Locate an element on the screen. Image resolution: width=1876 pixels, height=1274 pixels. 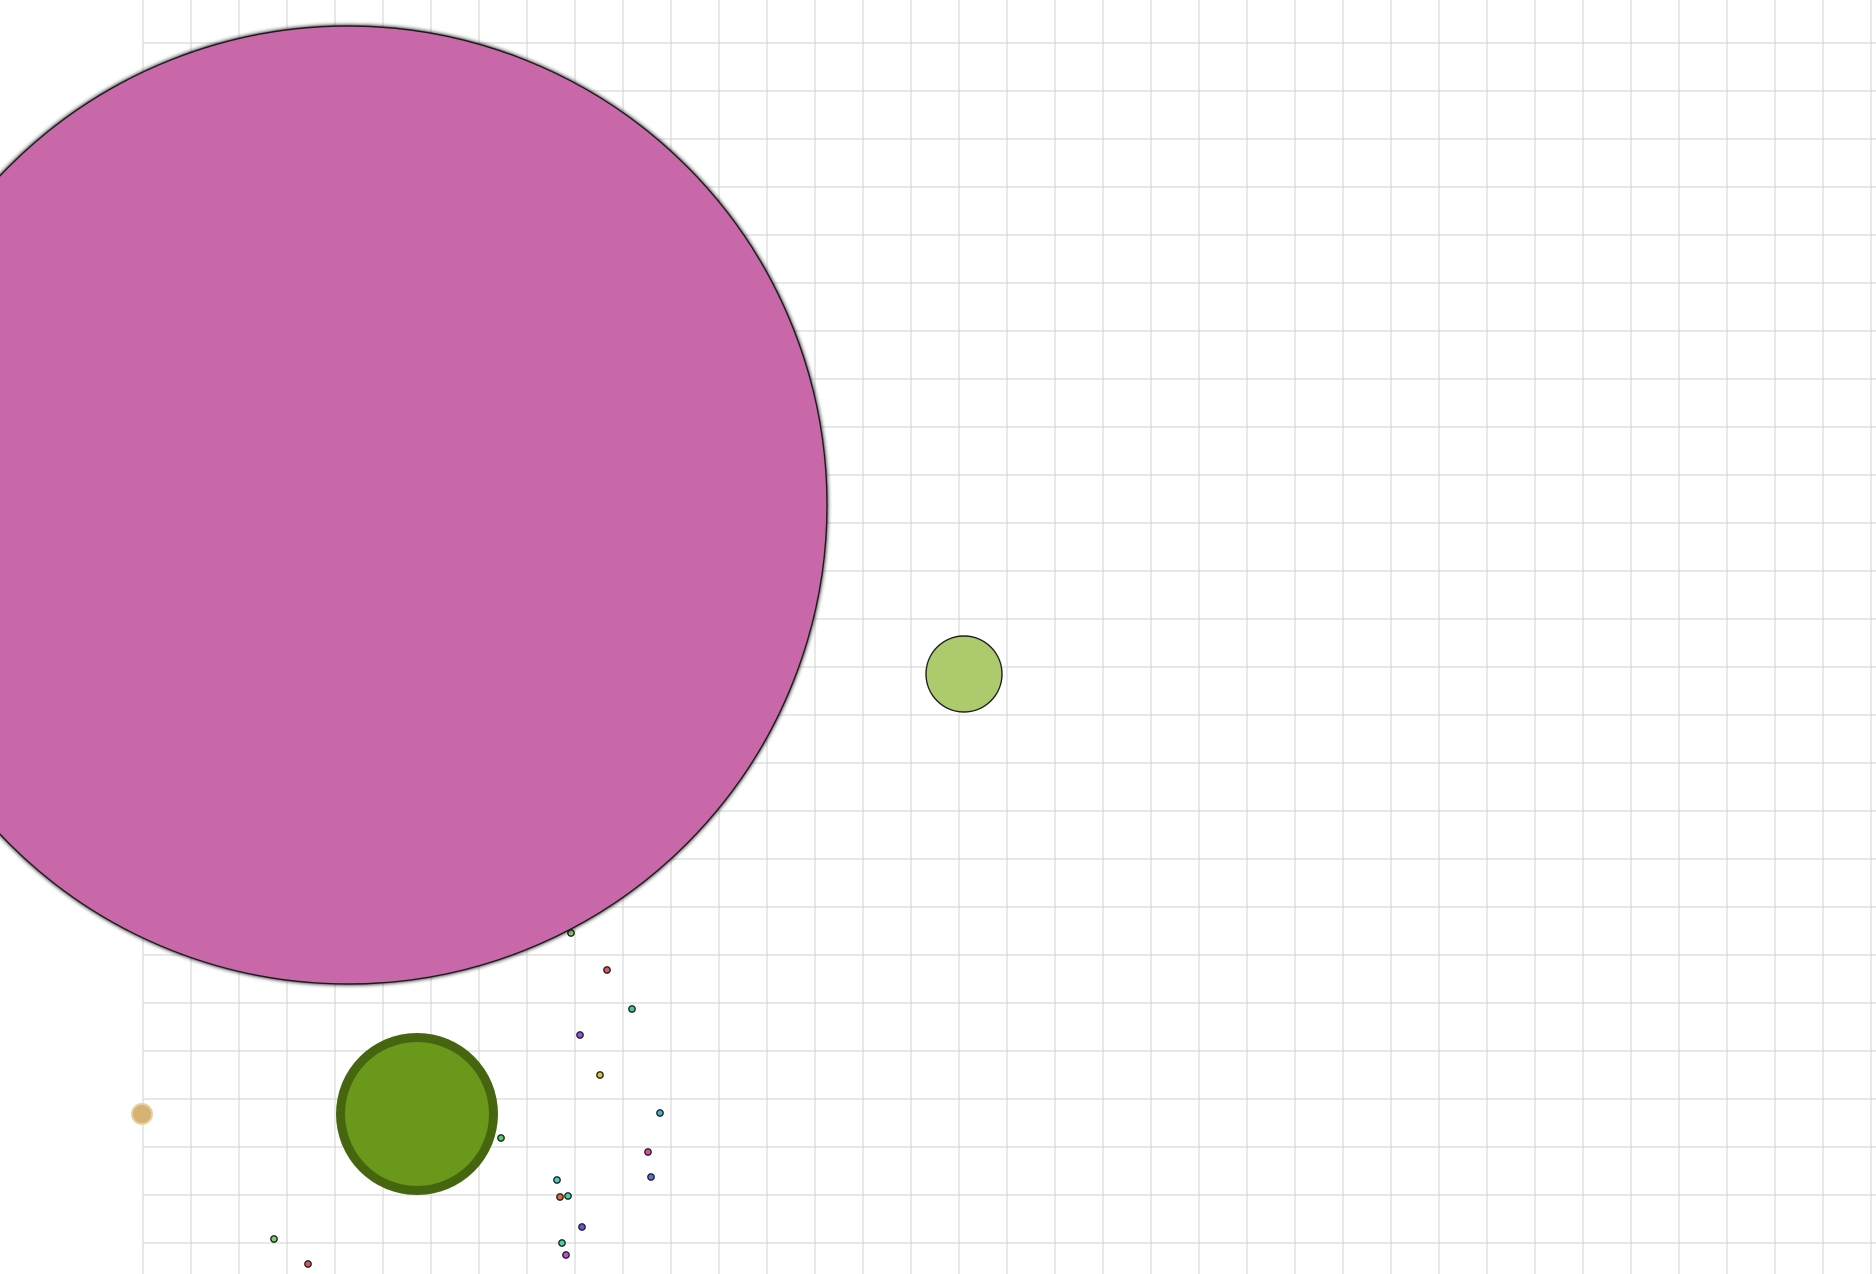
player-cell is located at coordinates (417, 1114).